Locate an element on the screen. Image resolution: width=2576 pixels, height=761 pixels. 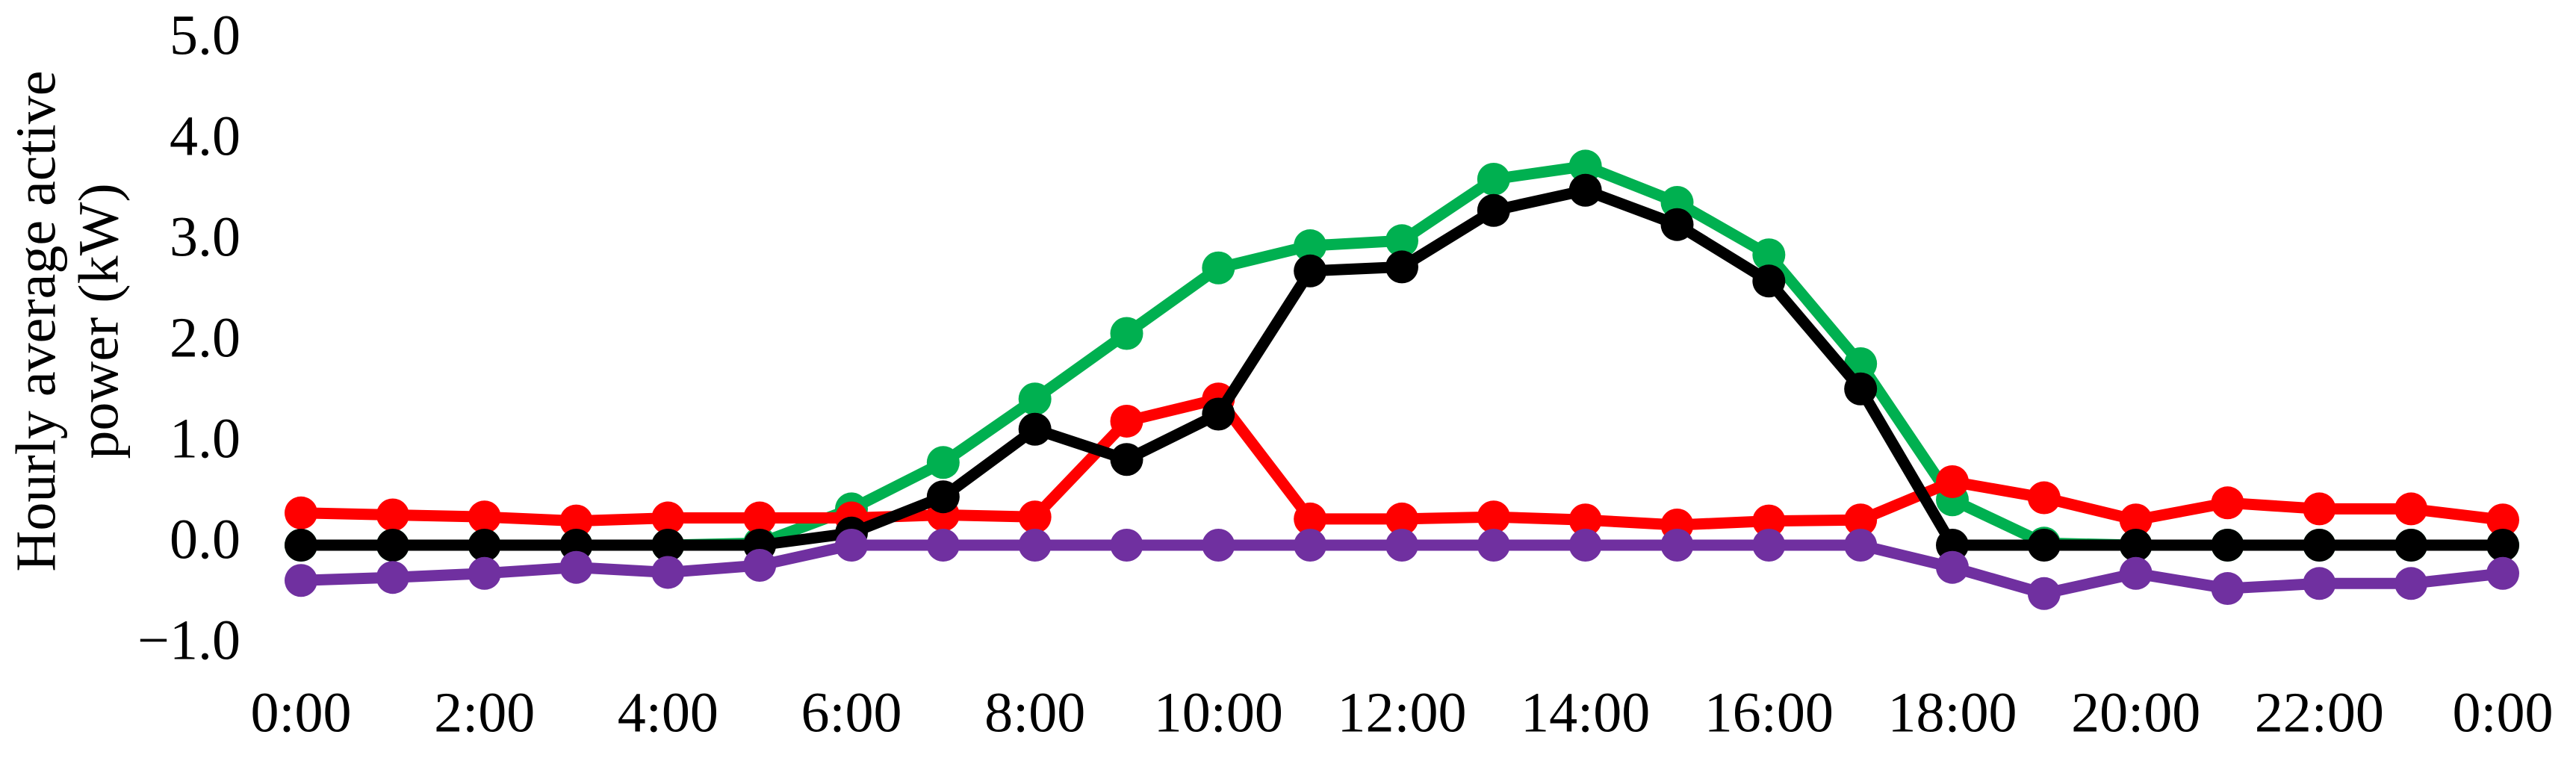
x-tick-label: 16:00 is located at coordinates (1769, 712).